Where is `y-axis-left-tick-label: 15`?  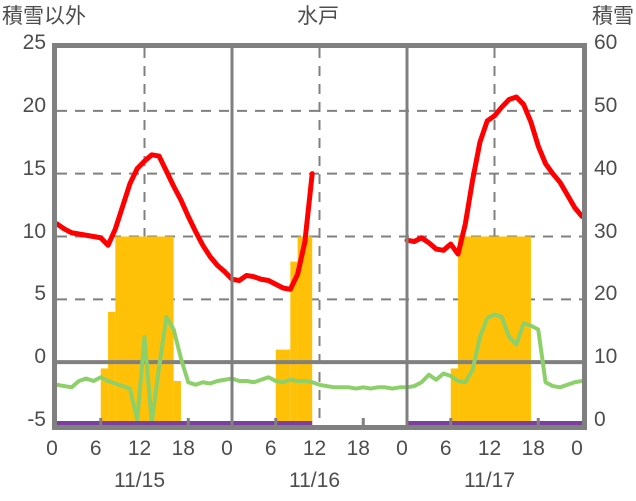 y-axis-left-tick-label: 15 is located at coordinates (34, 168).